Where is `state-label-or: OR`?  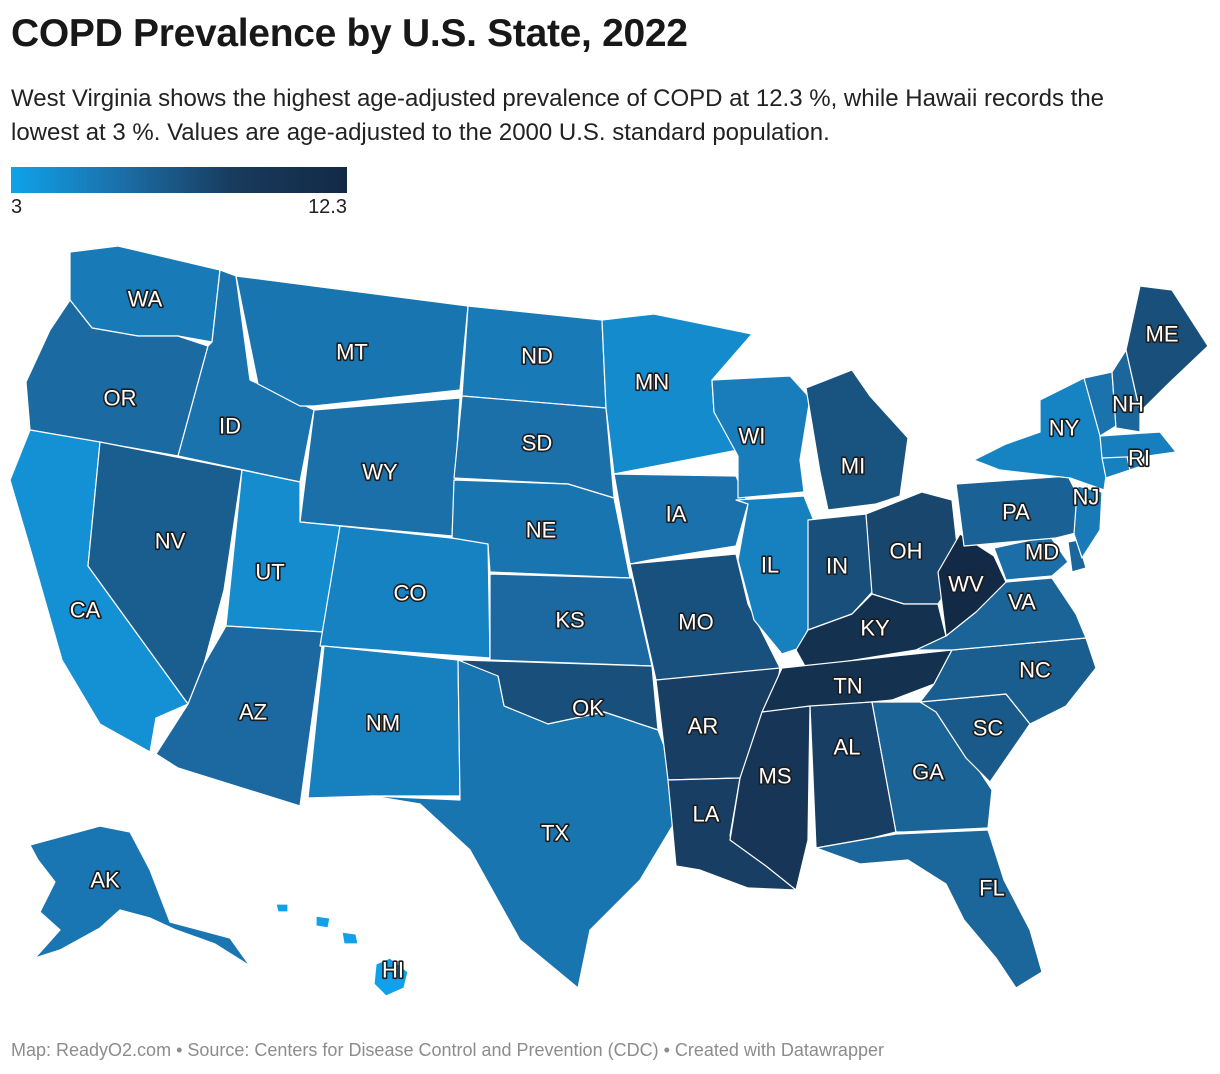 state-label-or: OR is located at coordinates (120, 398).